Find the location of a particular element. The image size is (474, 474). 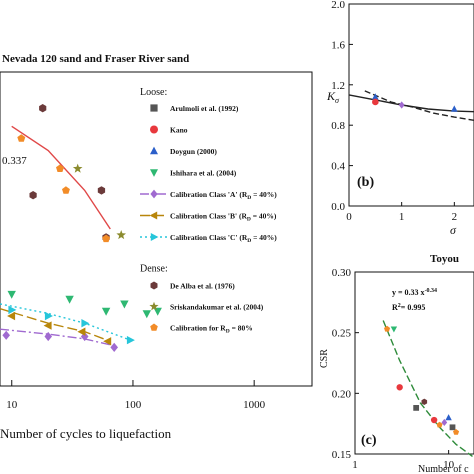

legend-marker-triangle-down is located at coordinates (154, 173).